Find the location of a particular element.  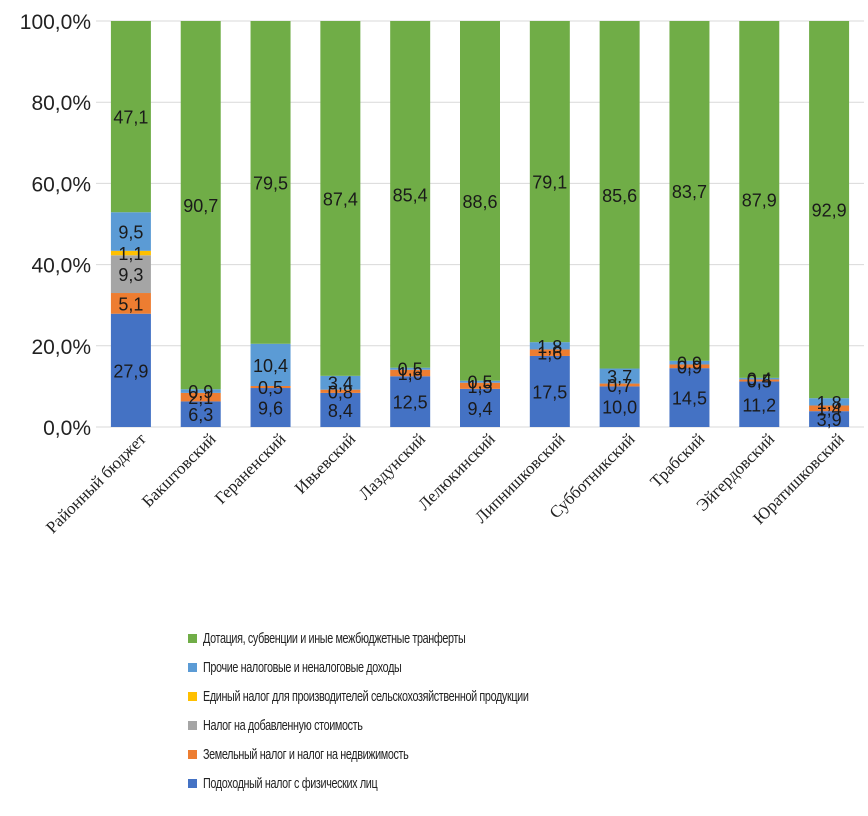

y-tick-label: 0,0% is located at coordinates (67, 428).